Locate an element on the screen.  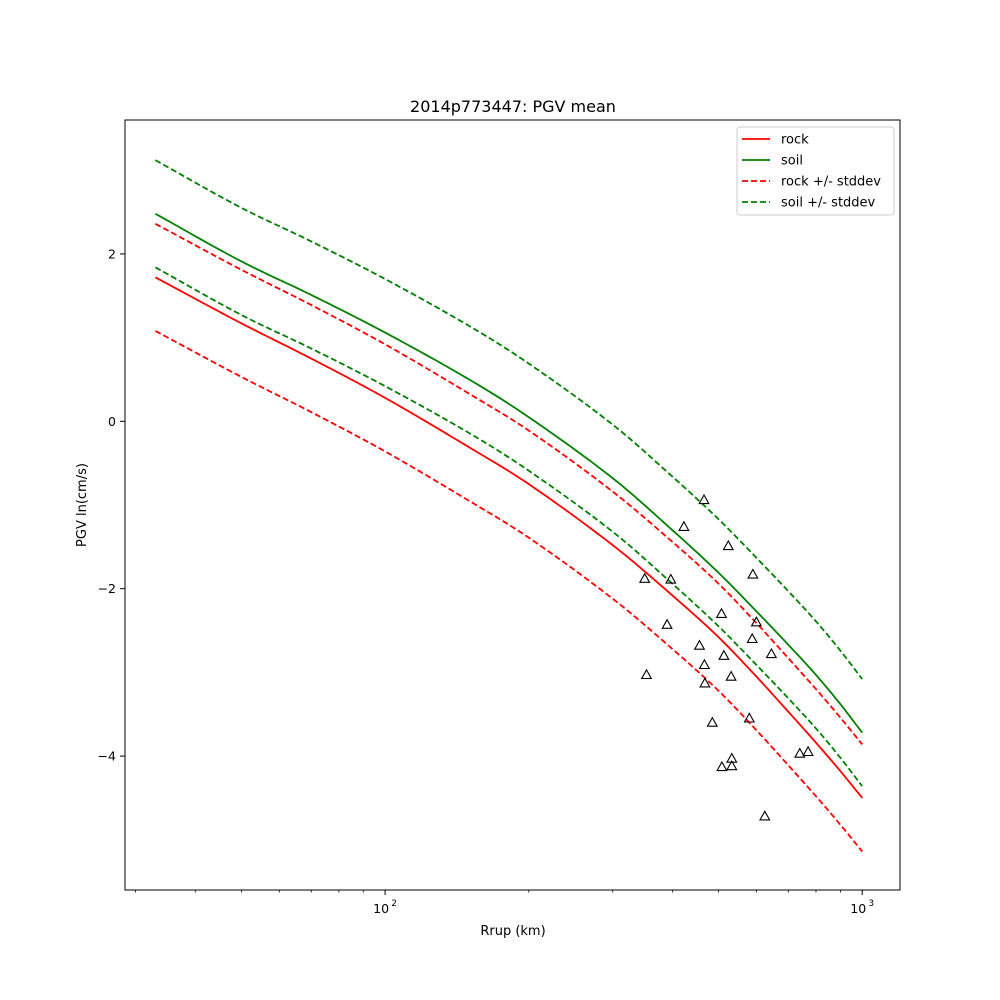
legend-box is located at coordinates (815, 171).